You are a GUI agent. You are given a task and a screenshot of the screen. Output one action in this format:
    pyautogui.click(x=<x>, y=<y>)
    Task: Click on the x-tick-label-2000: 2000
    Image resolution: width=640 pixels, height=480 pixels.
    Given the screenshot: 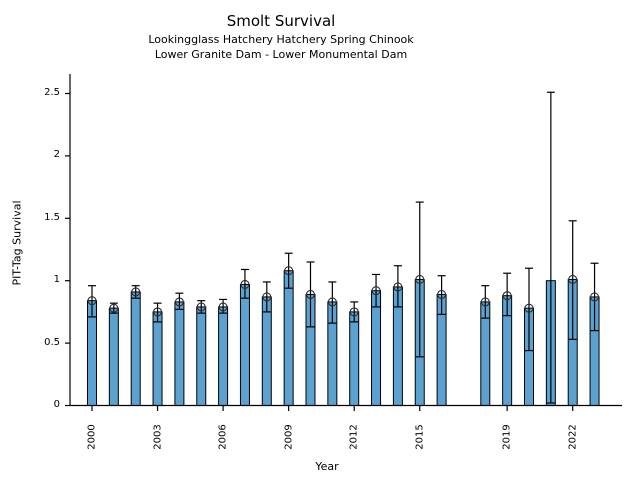 What is the action you would take?
    pyautogui.click(x=92, y=437)
    